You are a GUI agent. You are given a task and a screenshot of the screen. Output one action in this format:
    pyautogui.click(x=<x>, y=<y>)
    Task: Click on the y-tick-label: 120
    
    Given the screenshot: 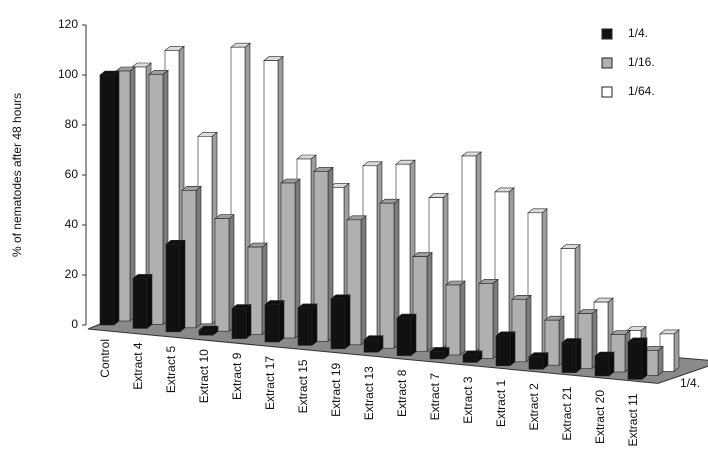 What is the action you would take?
    pyautogui.click(x=68, y=24)
    